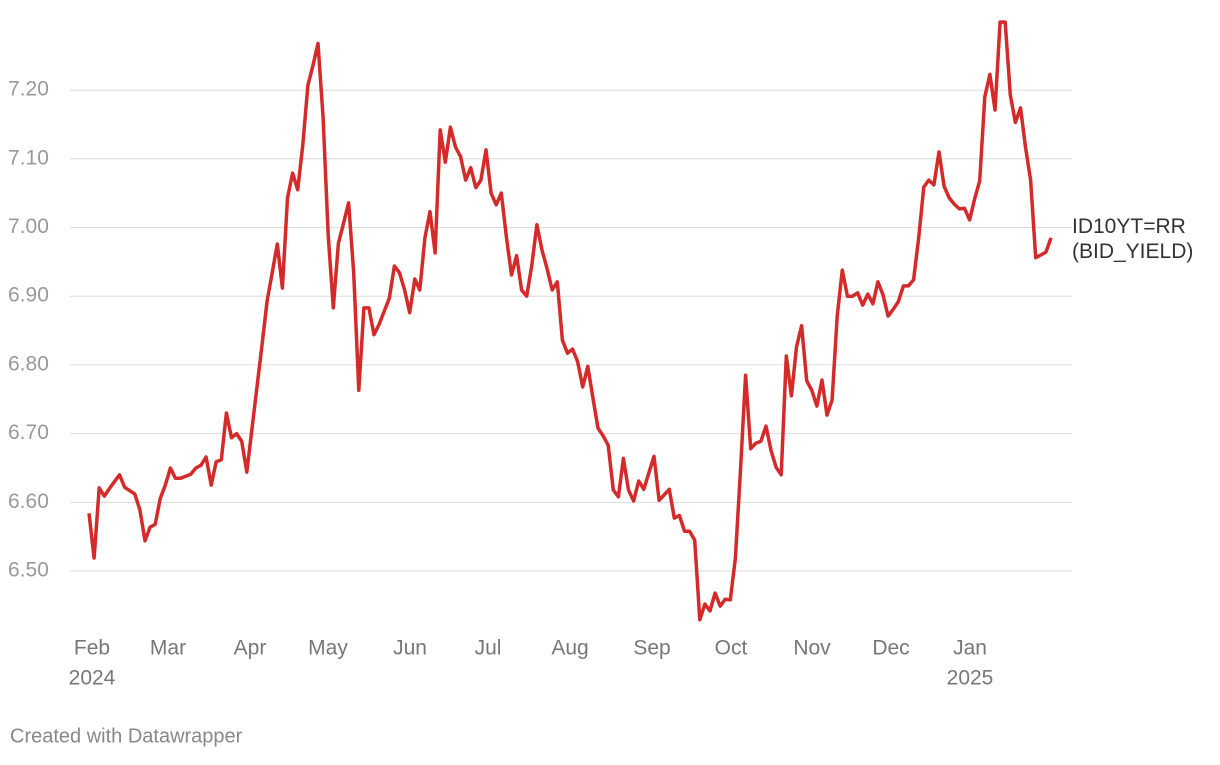  I want to click on x-tick-label: Apr, so click(250, 648).